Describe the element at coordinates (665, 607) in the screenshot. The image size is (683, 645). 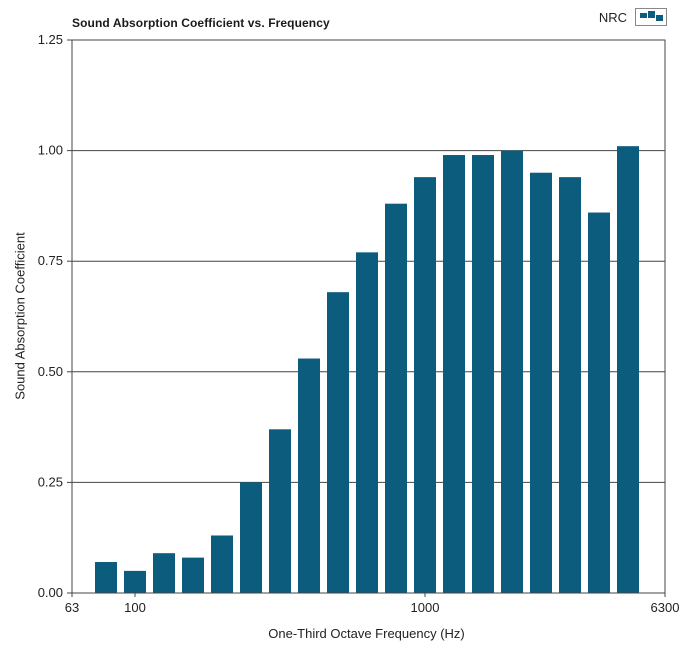
I see `x-tick-label: 6300` at that location.